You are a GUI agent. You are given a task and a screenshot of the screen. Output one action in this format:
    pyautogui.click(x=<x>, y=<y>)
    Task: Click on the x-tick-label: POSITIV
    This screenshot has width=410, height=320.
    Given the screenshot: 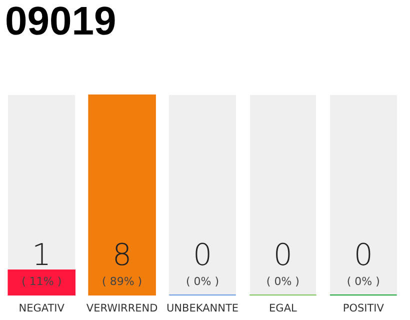 What is the action you would take?
    pyautogui.click(x=363, y=308)
    